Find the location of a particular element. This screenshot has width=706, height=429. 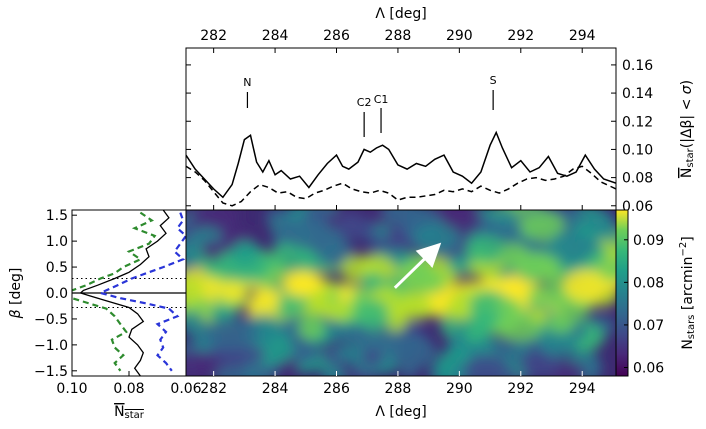

svg-text: β [deg] is located at coordinates (16, 294).